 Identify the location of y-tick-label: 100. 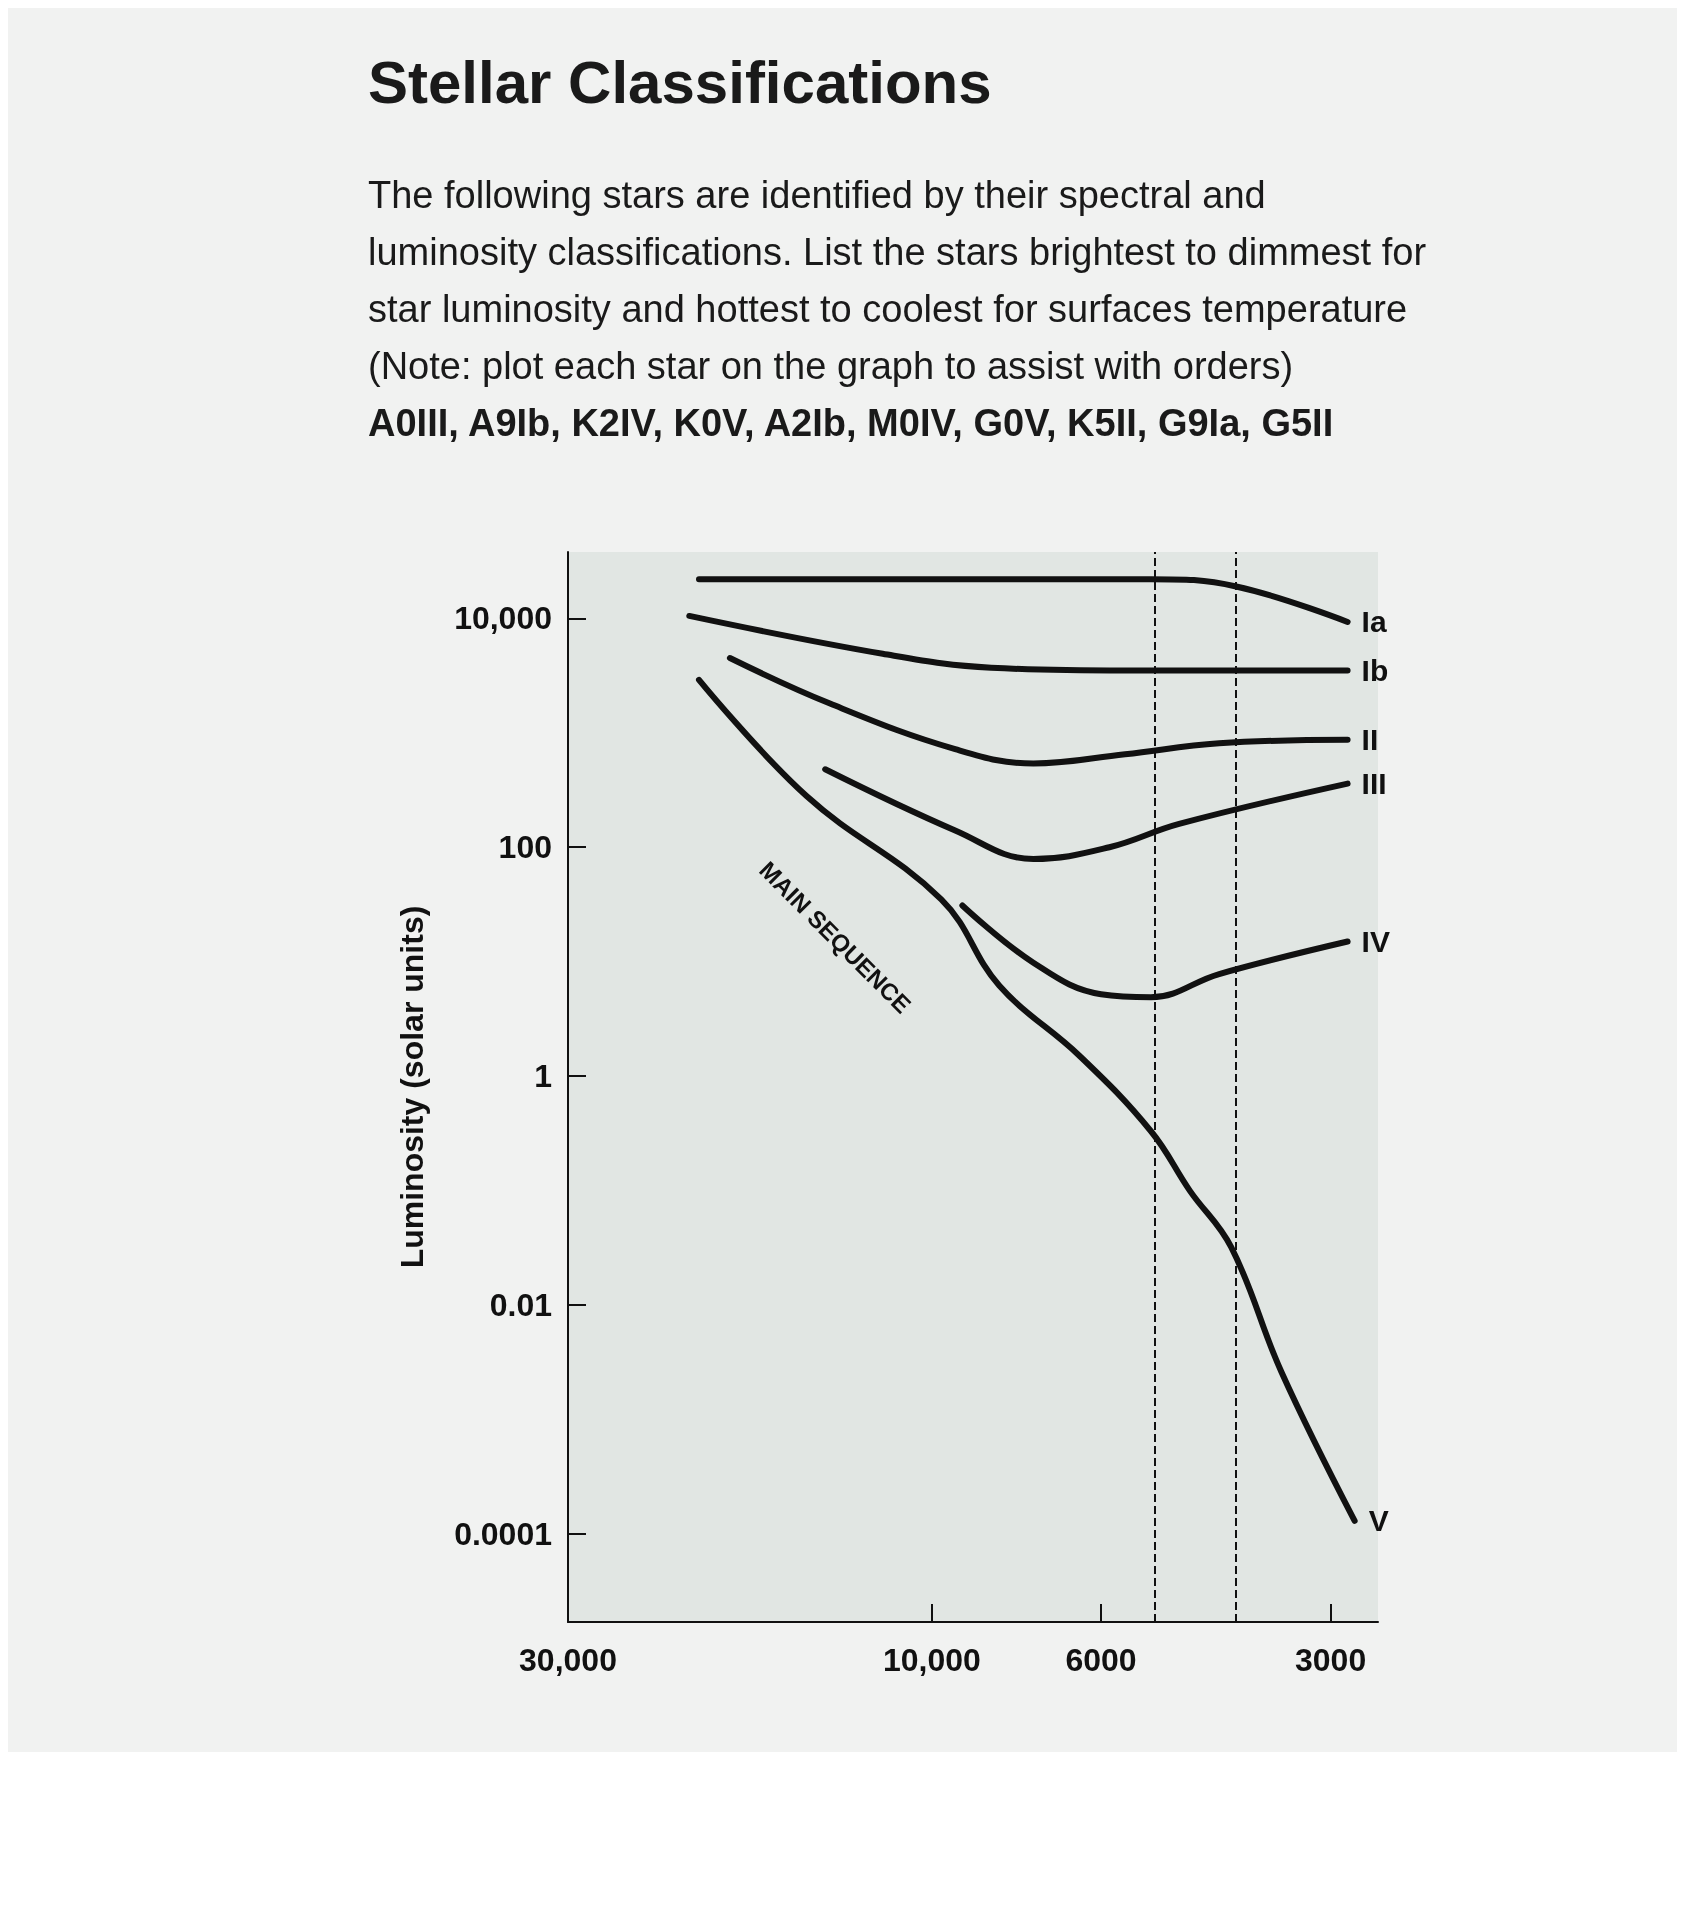
(525, 847).